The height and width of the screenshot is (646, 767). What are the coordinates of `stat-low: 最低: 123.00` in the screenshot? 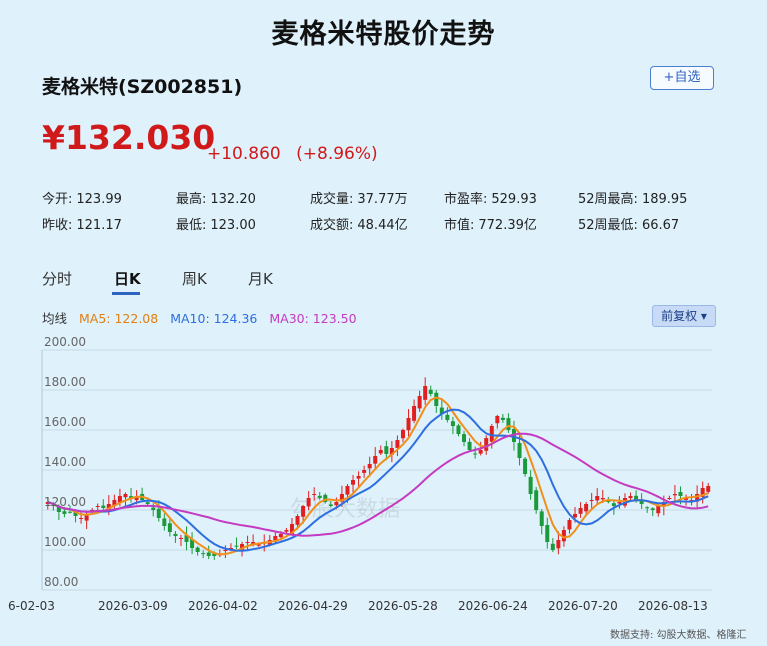 It's located at (216, 225).